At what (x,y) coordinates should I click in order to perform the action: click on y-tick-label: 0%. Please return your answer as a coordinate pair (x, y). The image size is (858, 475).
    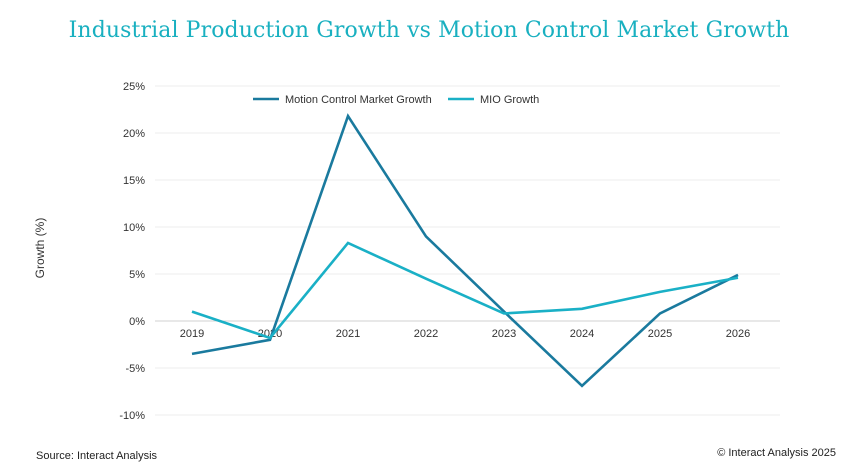
    Looking at the image, I should click on (137, 322).